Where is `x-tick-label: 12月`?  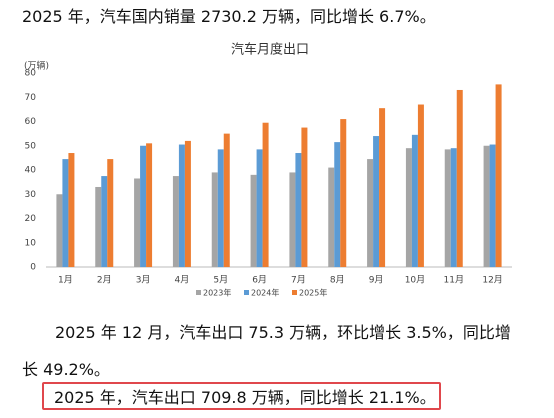 x-tick-label: 12月 is located at coordinates (492, 280).